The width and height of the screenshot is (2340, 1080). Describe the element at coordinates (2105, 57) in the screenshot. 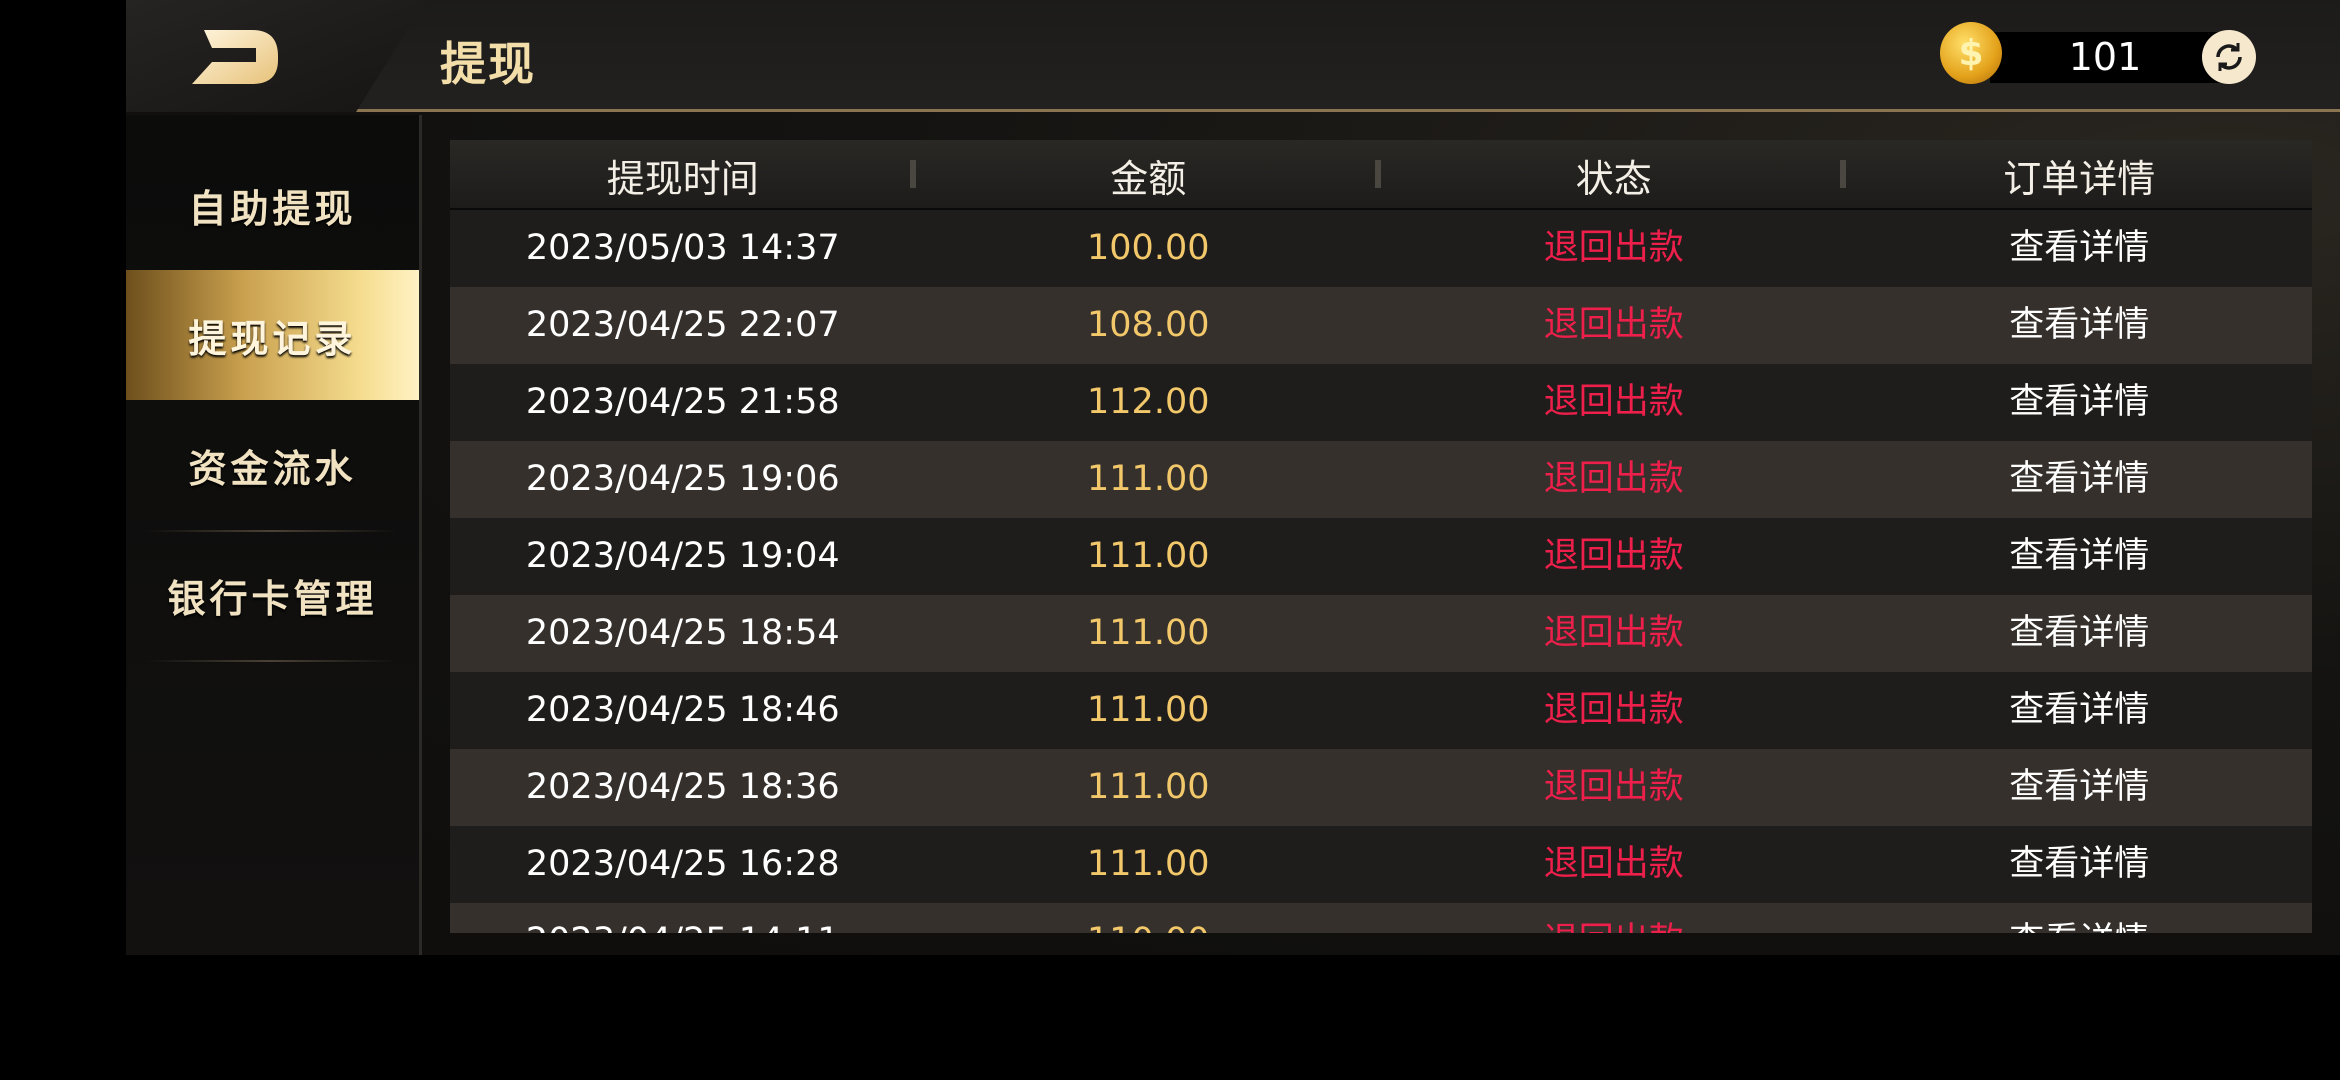

I see `balance-value: 101` at that location.